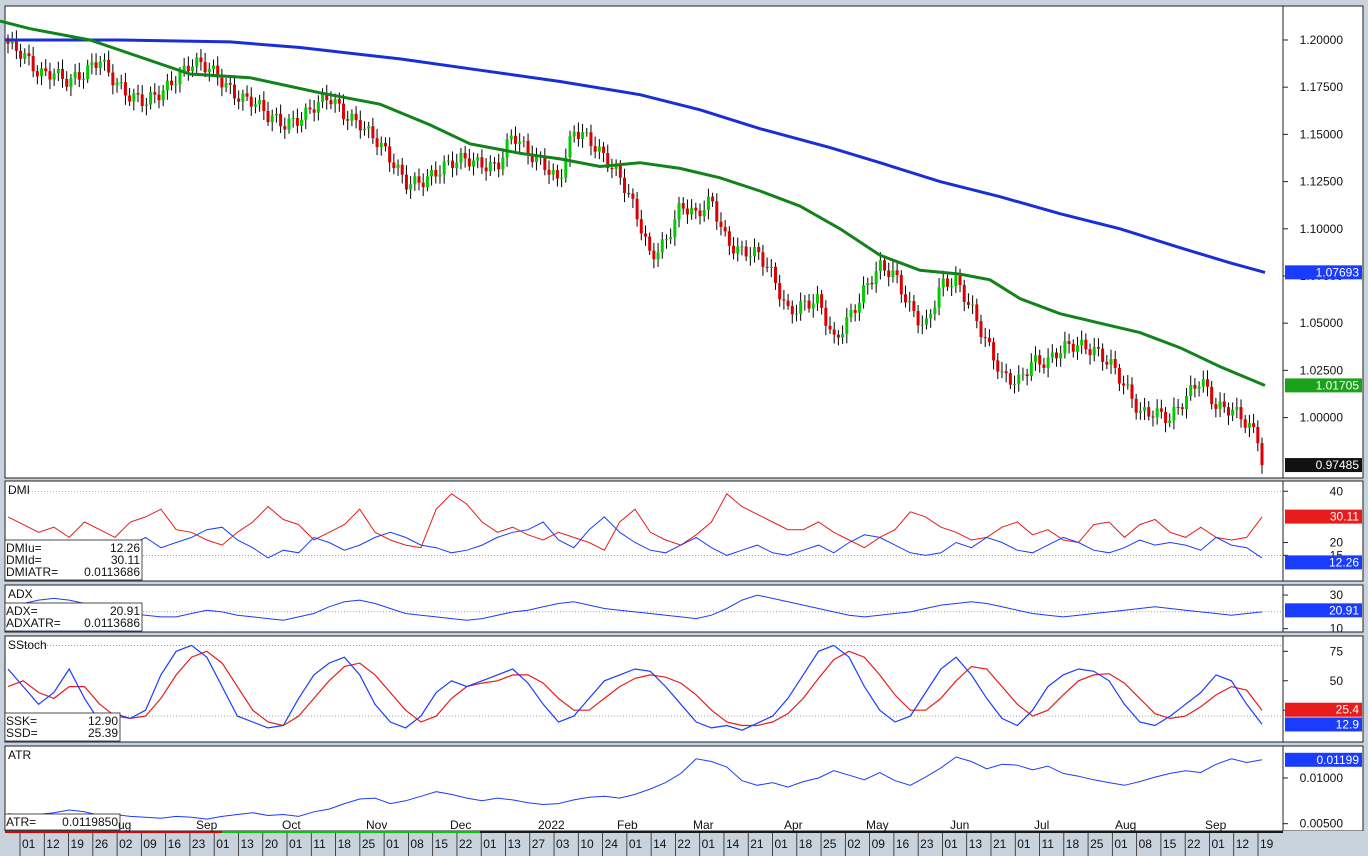  Describe the element at coordinates (78, 844) in the screenshot. I see `day-tick-label: 19` at that location.